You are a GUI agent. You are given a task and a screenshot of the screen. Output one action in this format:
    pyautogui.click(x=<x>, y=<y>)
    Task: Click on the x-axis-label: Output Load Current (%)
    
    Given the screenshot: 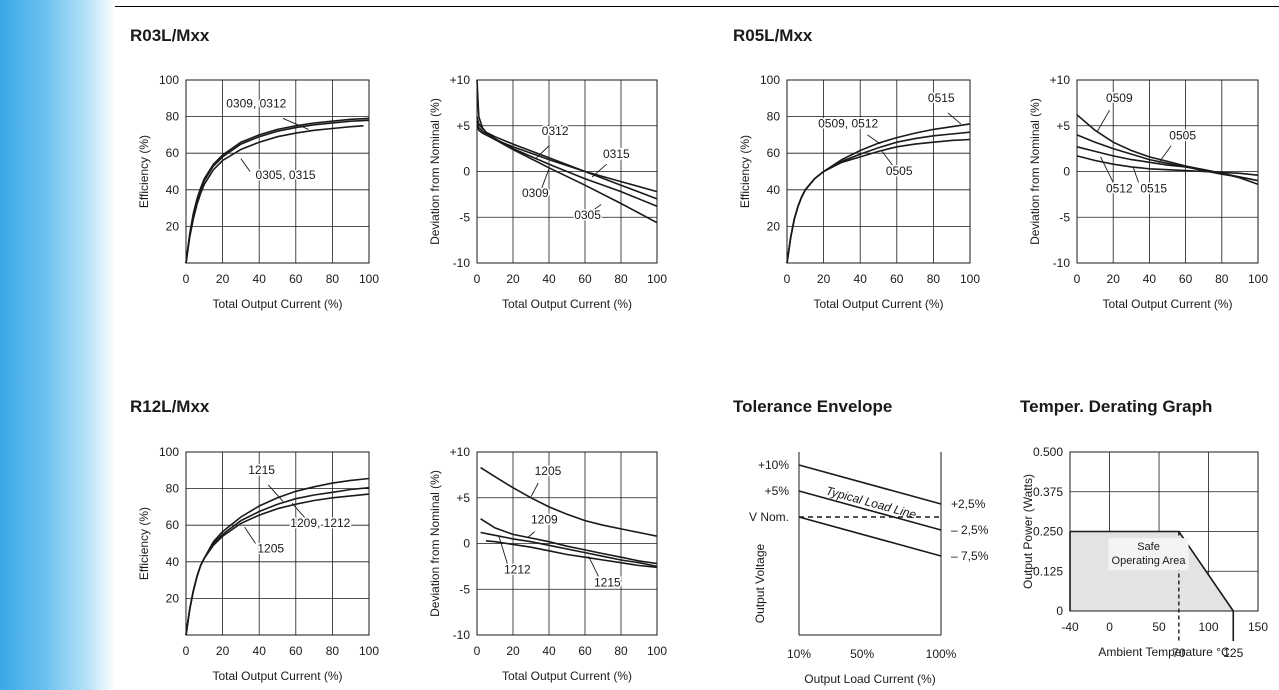 What is the action you would take?
    pyautogui.click(x=869, y=679)
    